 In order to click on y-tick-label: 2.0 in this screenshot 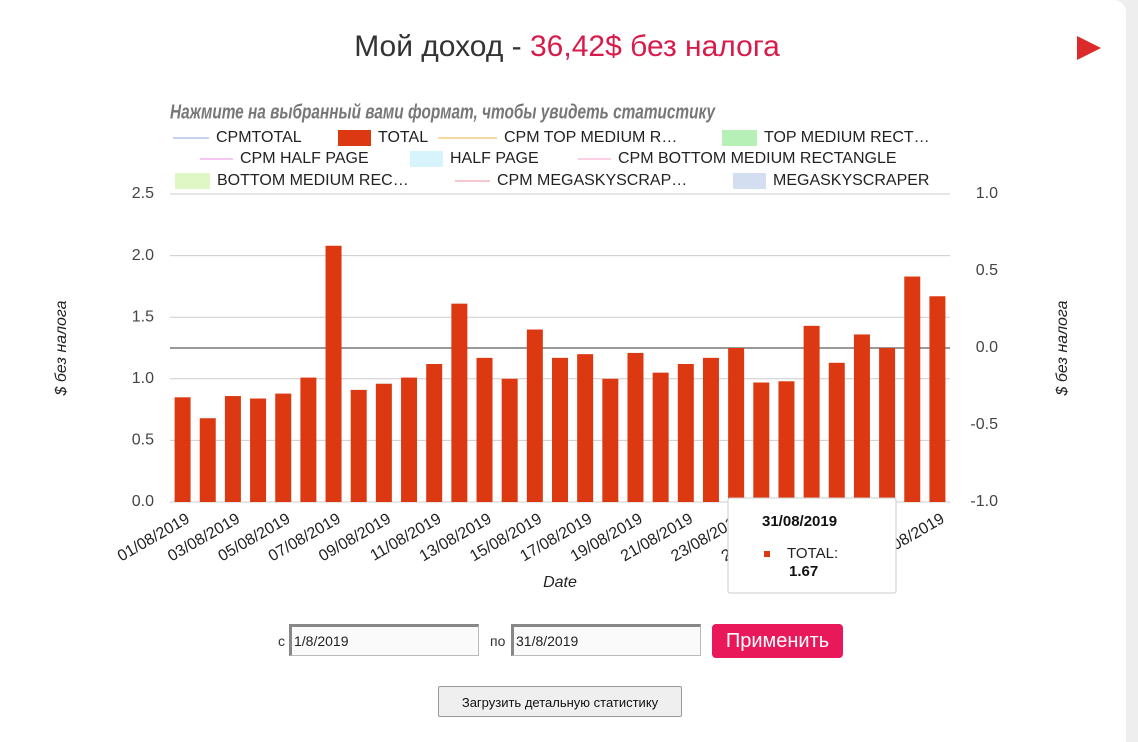, I will do `click(143, 255)`.